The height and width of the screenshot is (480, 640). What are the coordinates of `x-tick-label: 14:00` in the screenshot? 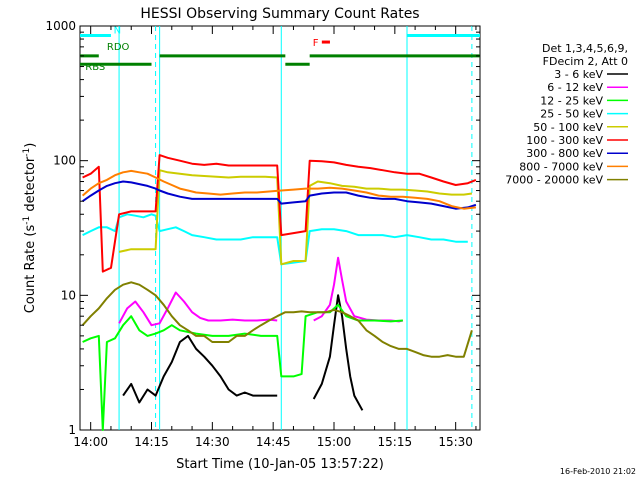 It's located at (90, 442).